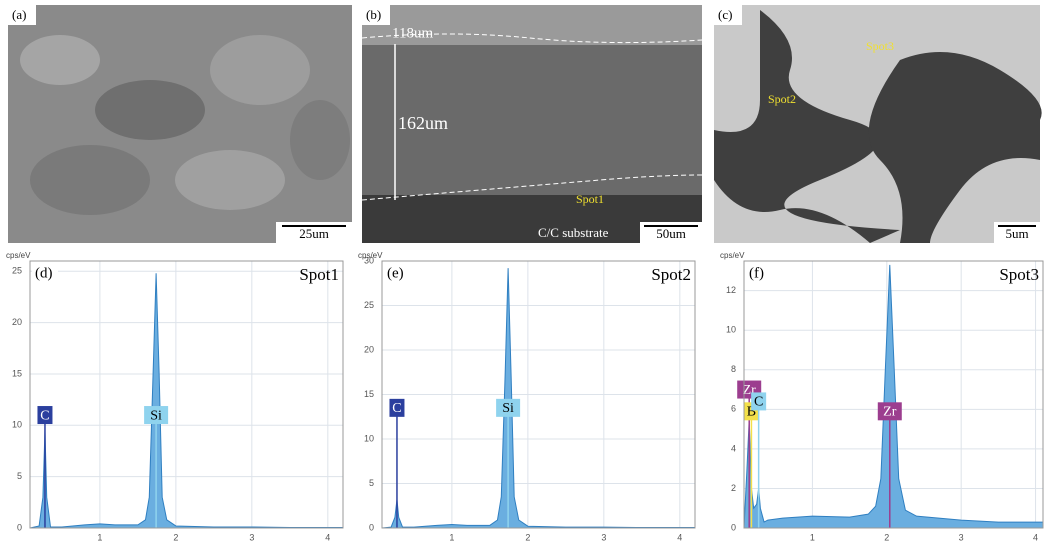  Describe the element at coordinates (412, 33) in the screenshot. I see `thickness-label: 118um` at that location.